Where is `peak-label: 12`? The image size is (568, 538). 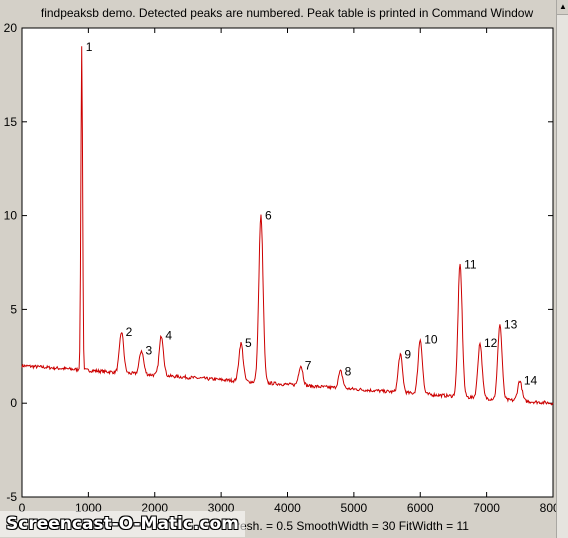 peak-label: 12 is located at coordinates (491, 343).